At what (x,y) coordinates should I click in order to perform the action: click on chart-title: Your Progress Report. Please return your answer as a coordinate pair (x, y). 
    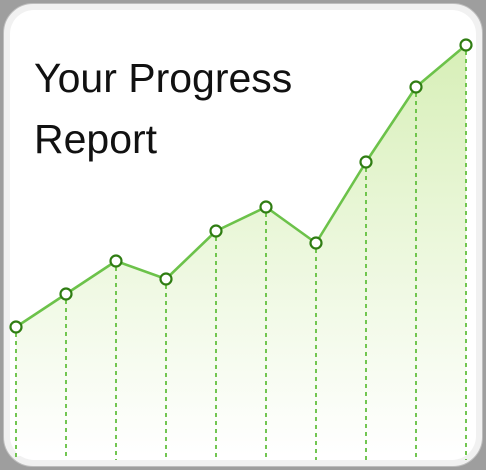
    Looking at the image, I should click on (163, 108).